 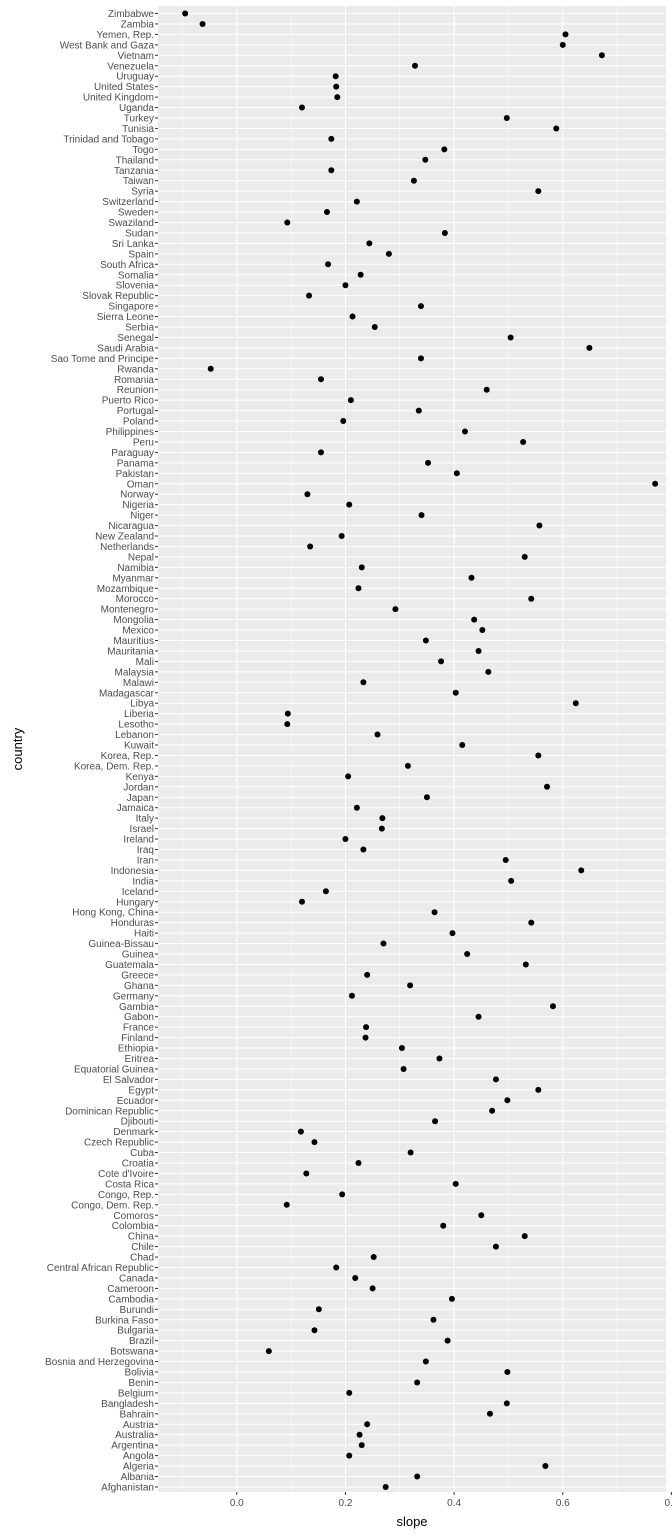 I want to click on y-tick-label: Argentina, so click(x=132, y=1446).